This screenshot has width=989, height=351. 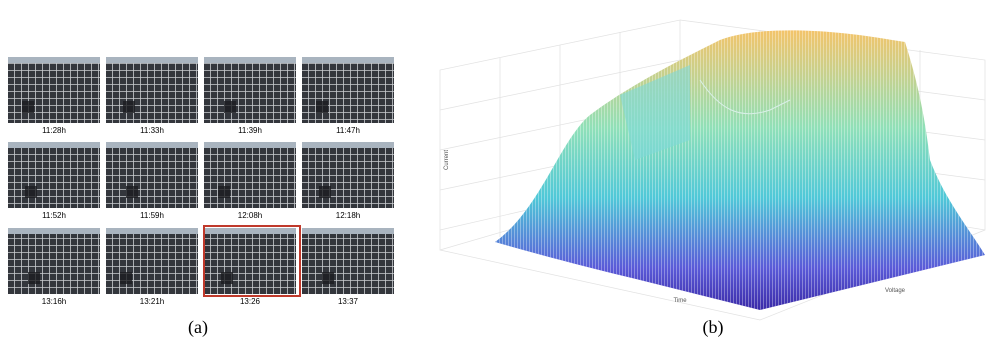 I want to click on caption-a: (a), so click(x=198, y=327).